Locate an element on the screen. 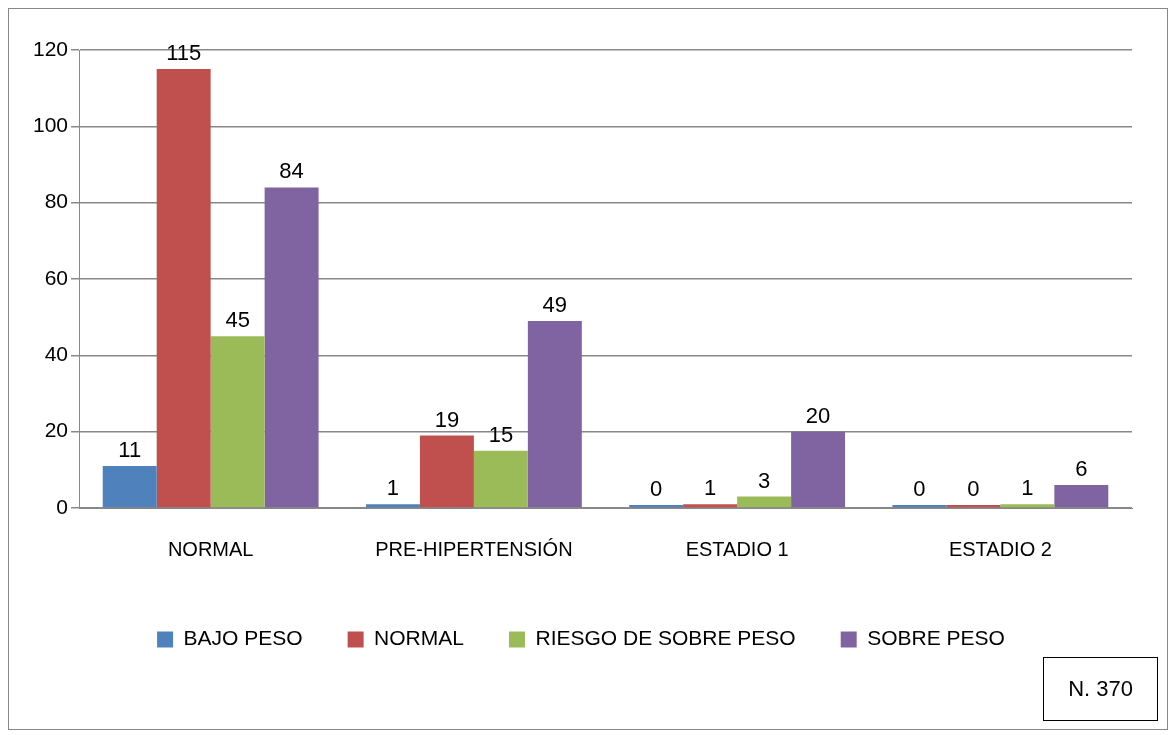 This screenshot has width=1172, height=735. data-label: 49 is located at coordinates (555, 305).